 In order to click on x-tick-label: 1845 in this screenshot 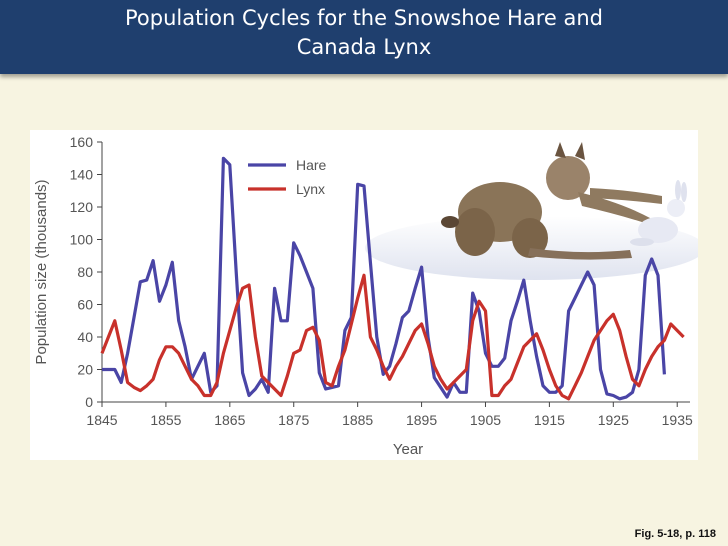, I will do `click(101, 420)`.